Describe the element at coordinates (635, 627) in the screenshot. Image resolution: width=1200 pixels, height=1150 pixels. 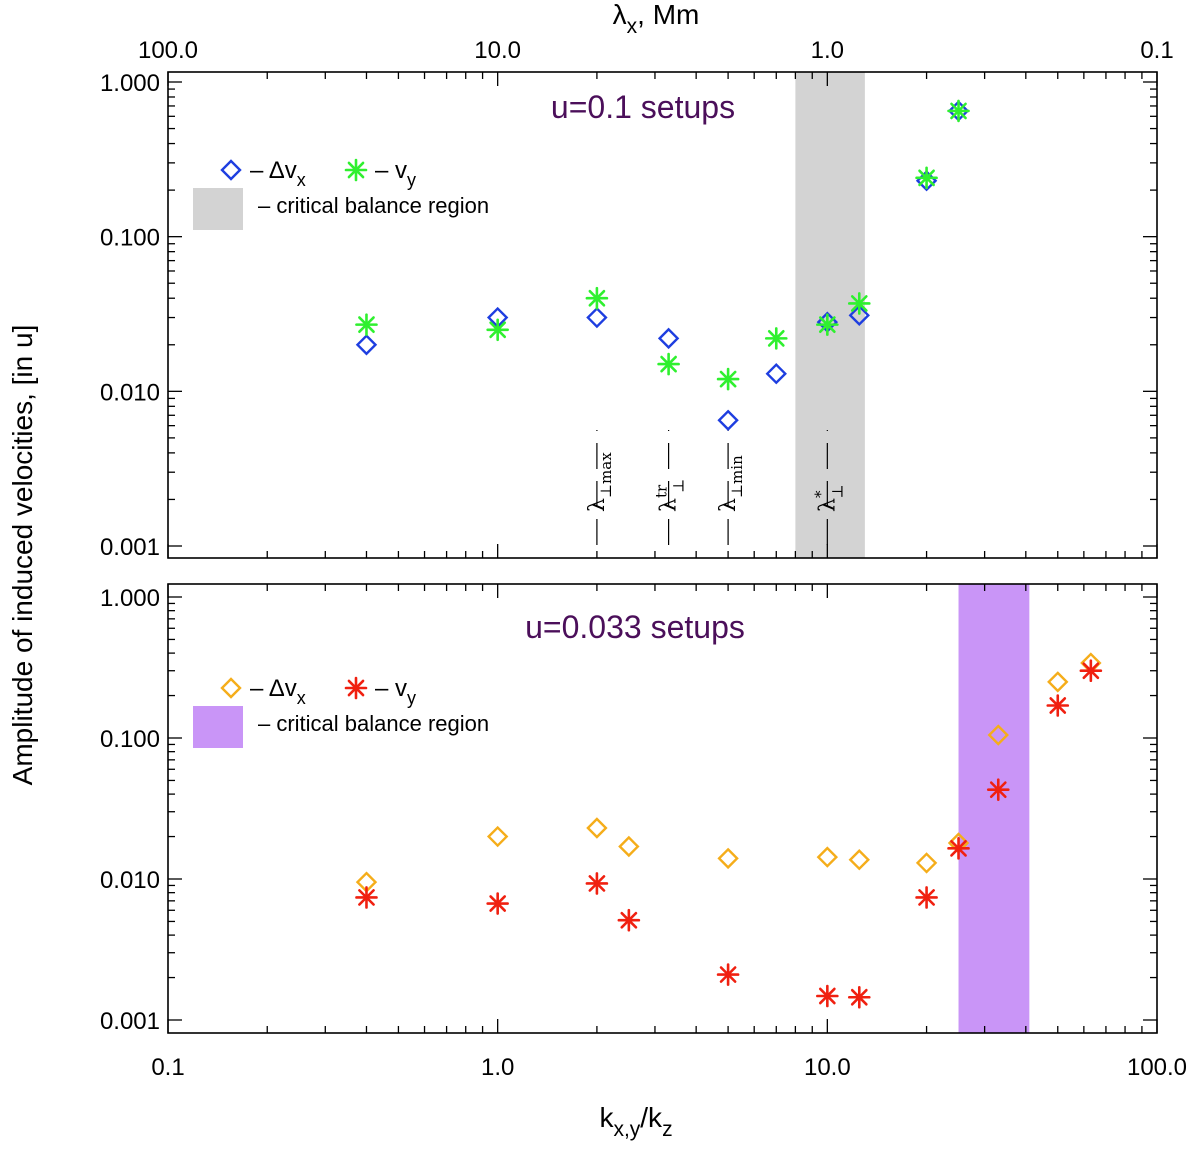
I see `bottom-panel-title: u=0.033 setups` at that location.